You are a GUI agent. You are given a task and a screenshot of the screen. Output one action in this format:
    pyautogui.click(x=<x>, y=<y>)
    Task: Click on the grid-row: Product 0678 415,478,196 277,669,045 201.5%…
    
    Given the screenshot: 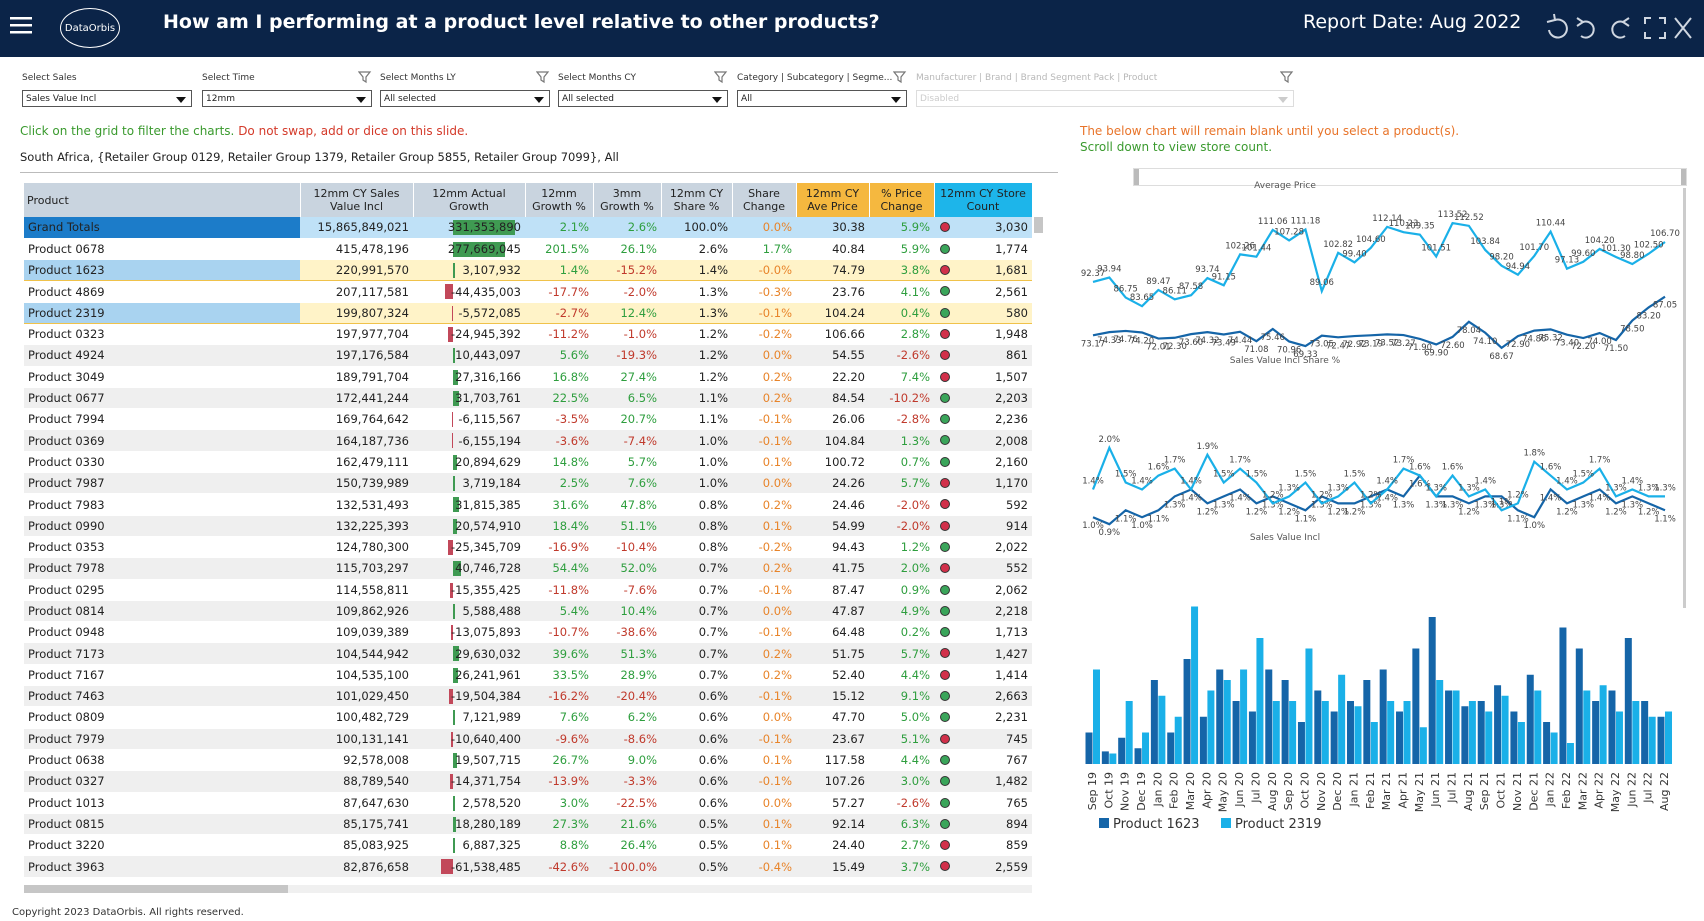 What is the action you would take?
    pyautogui.click(x=528, y=249)
    